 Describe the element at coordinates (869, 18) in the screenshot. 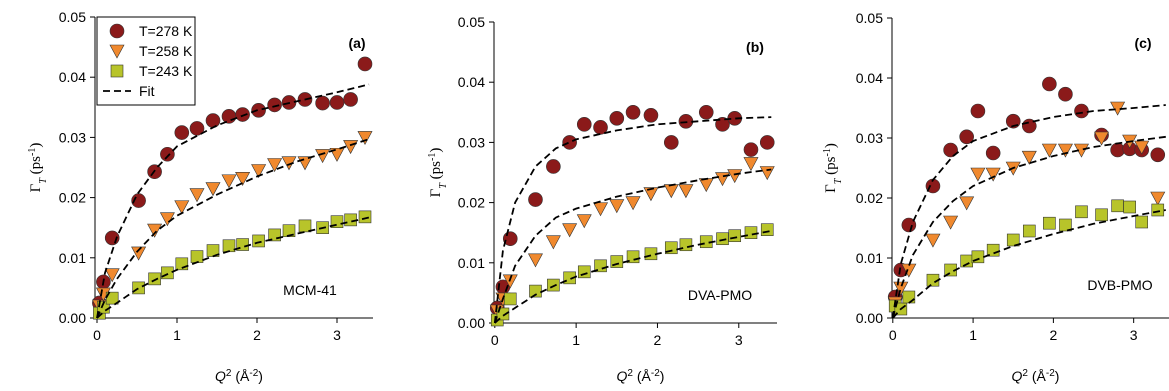

I see `y-tick-label: 0.05` at that location.